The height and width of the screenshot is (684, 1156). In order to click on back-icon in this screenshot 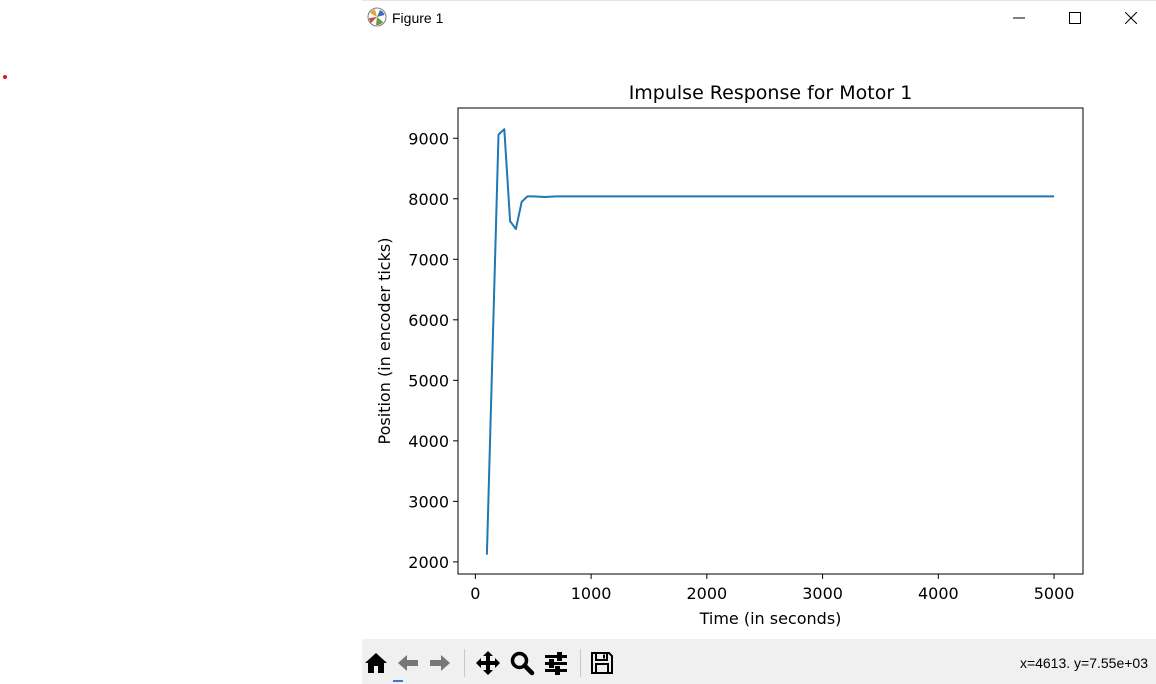, I will do `click(408, 663)`.